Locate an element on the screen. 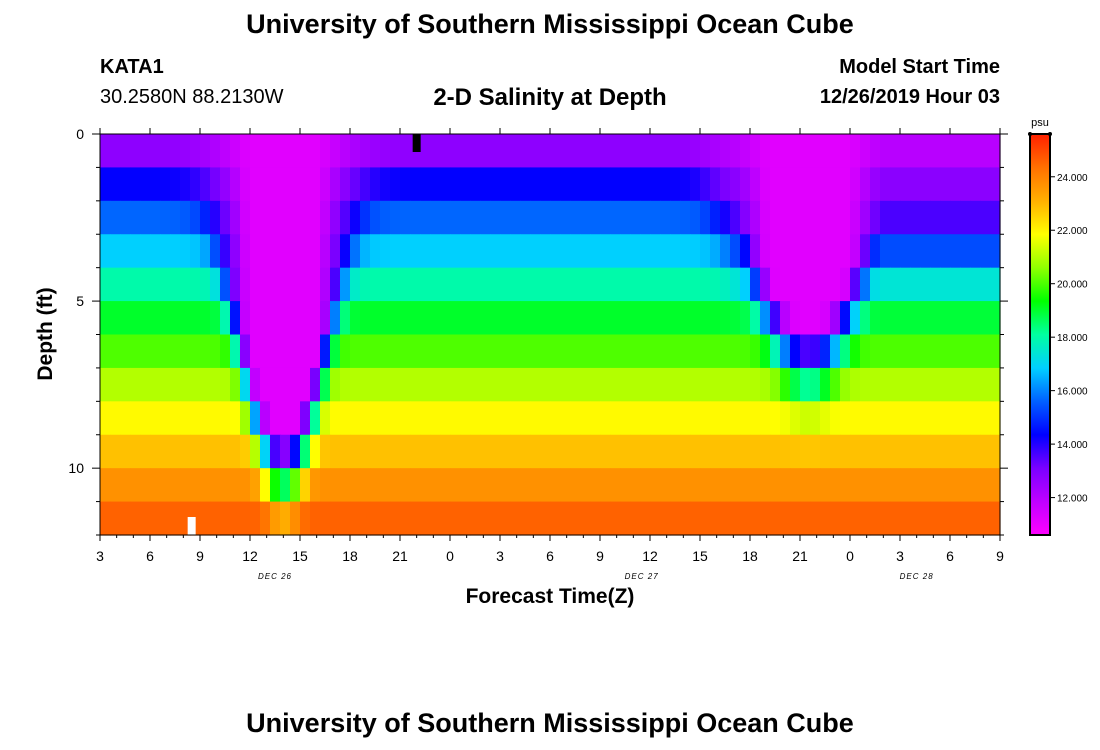 The image size is (1100, 750). y-tick-label: 0 is located at coordinates (80, 134).